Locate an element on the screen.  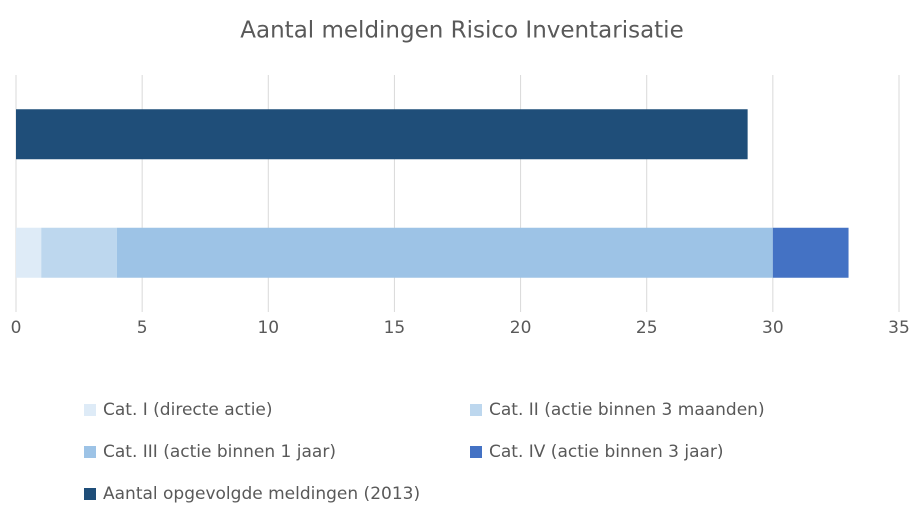
legend-label: Cat. II (actie binnen 3 maanden) is located at coordinates (627, 410).